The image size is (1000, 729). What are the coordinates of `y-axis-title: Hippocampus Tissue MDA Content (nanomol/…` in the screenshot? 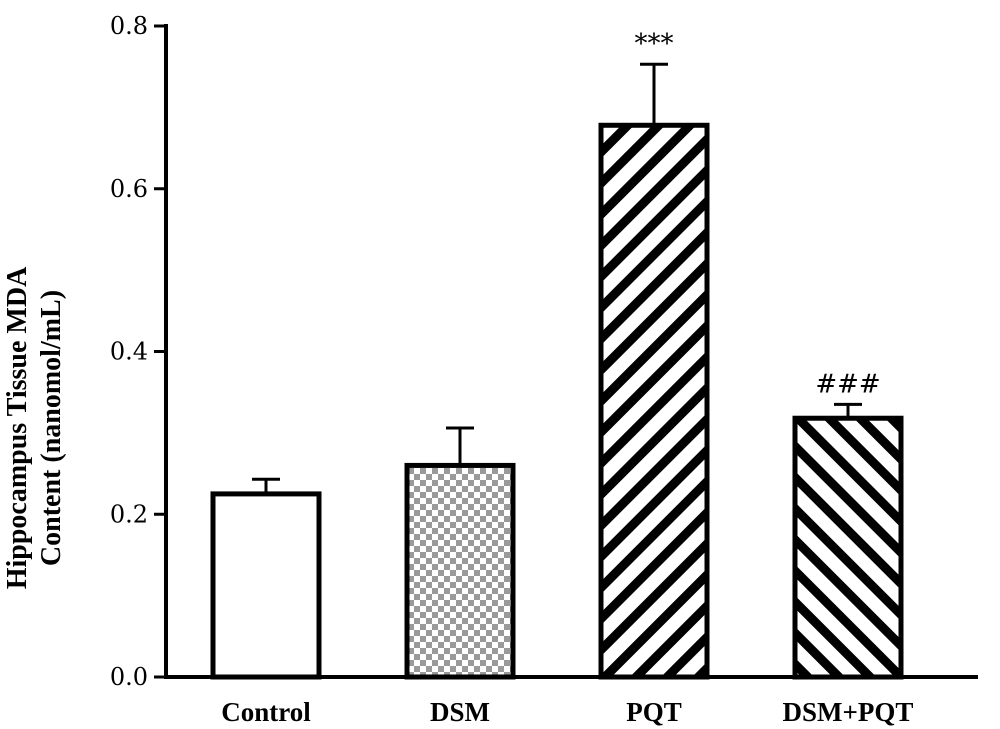 It's located at (34, 427).